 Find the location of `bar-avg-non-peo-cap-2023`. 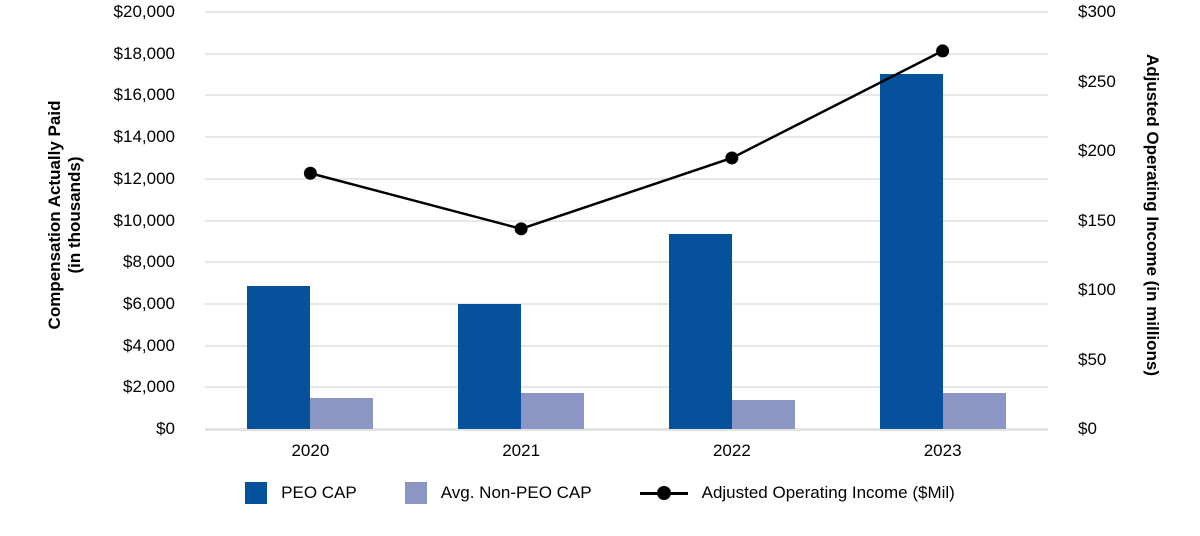

bar-avg-non-peo-cap-2023 is located at coordinates (974, 410).